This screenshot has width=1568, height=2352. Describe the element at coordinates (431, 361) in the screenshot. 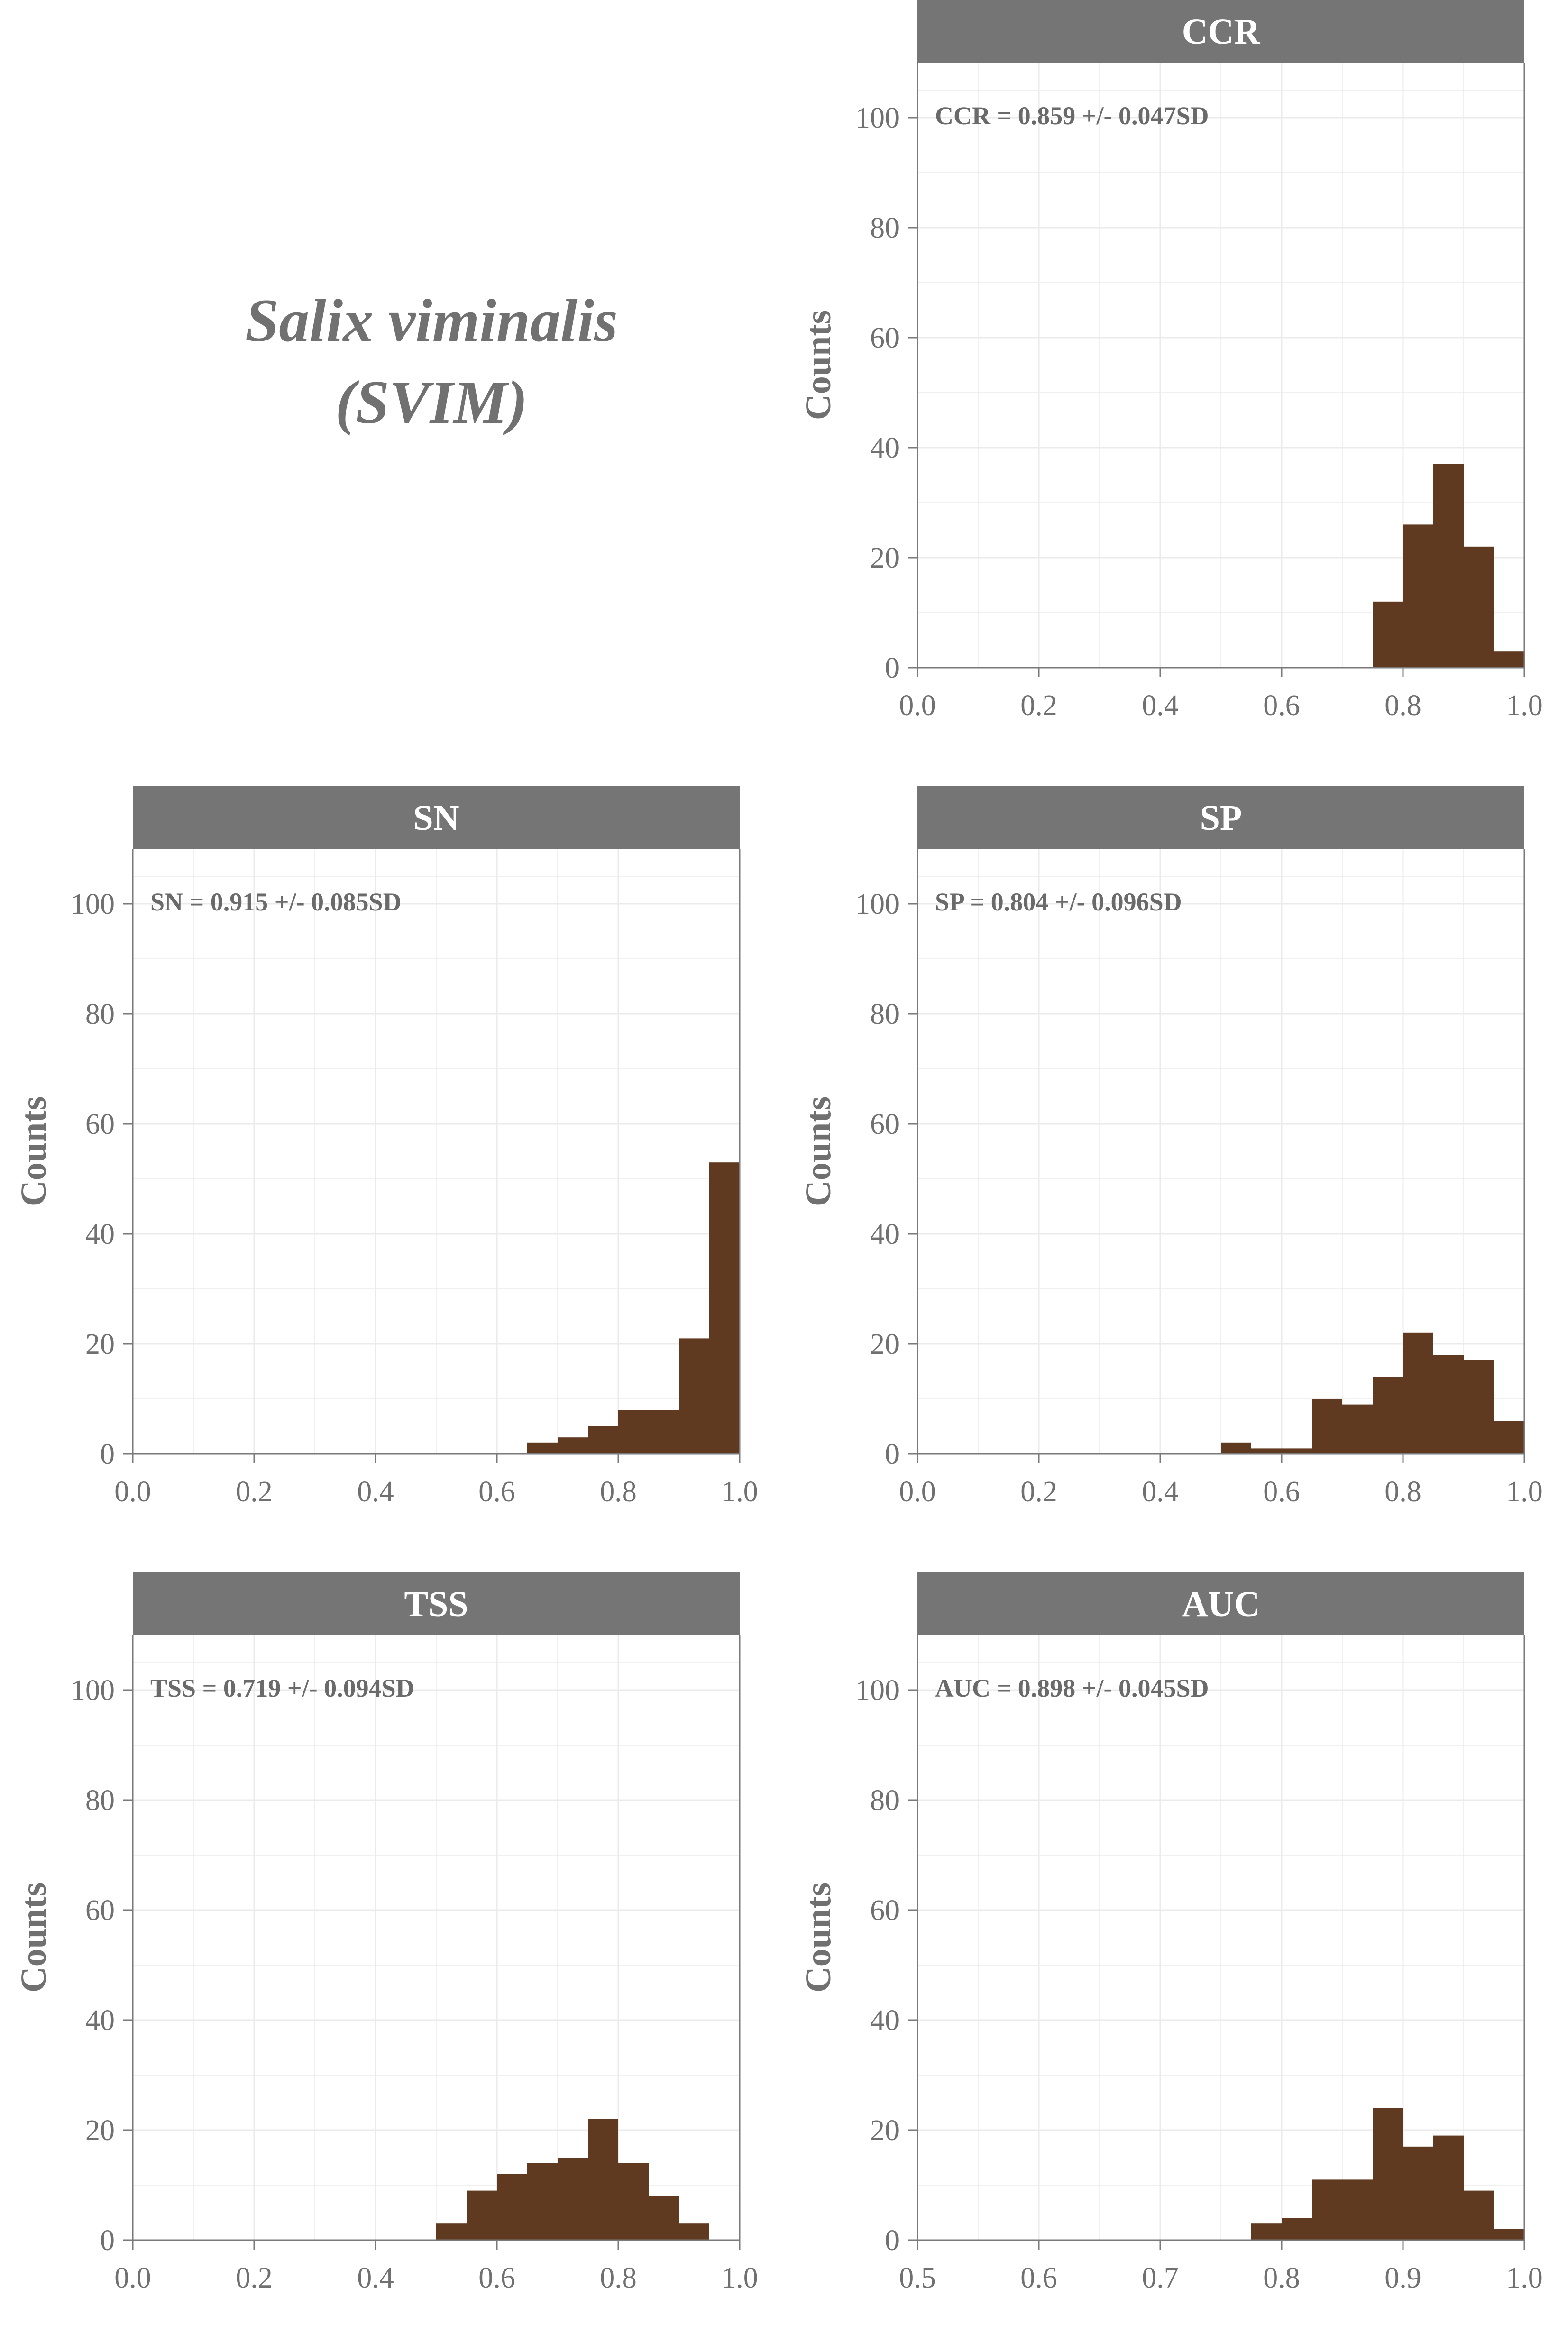

I see `species-title: Salix viminalis (SVIM)` at that location.